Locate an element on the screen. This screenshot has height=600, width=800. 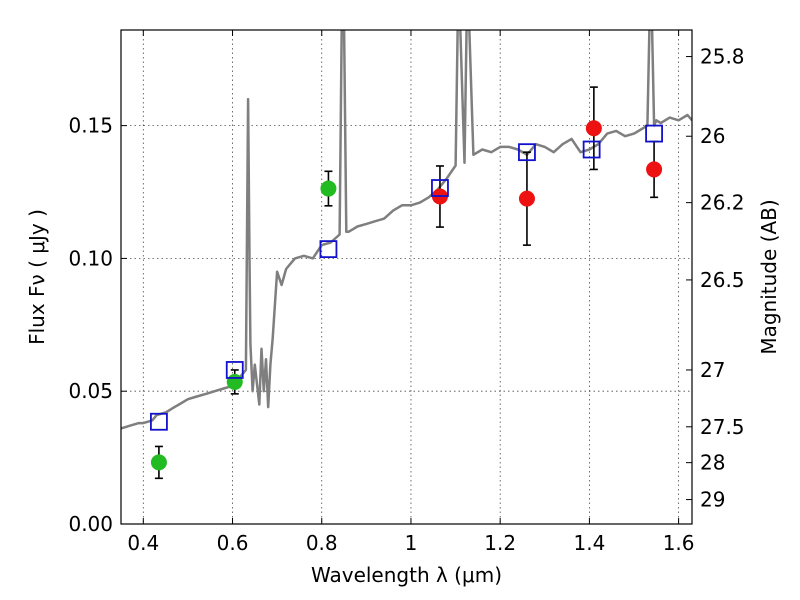
x-tick-label: 1.2 is located at coordinates (500, 543).